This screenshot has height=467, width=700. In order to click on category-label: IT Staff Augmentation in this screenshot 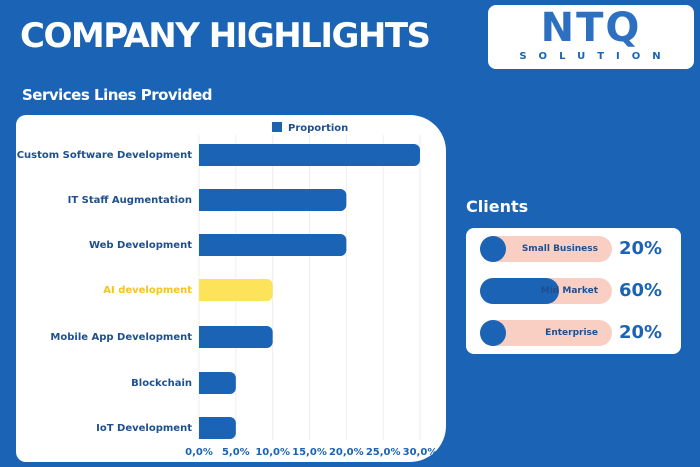, I will do `click(130, 200)`.